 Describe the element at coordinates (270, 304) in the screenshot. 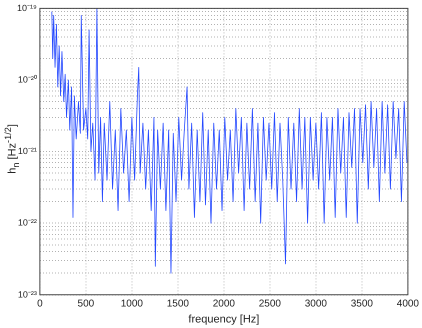

I see `x-tick-label: 2500` at that location.